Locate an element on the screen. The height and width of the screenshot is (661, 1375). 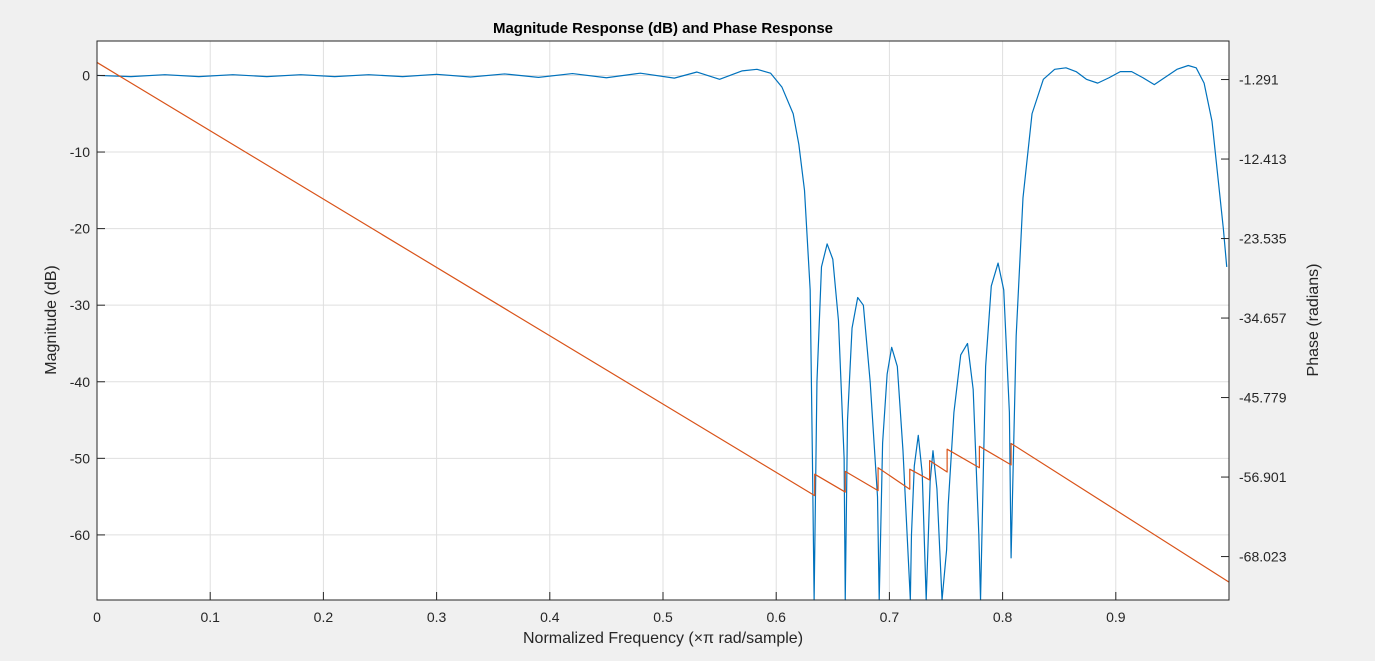
y-right-tick-label: -12.413 is located at coordinates (1263, 159).